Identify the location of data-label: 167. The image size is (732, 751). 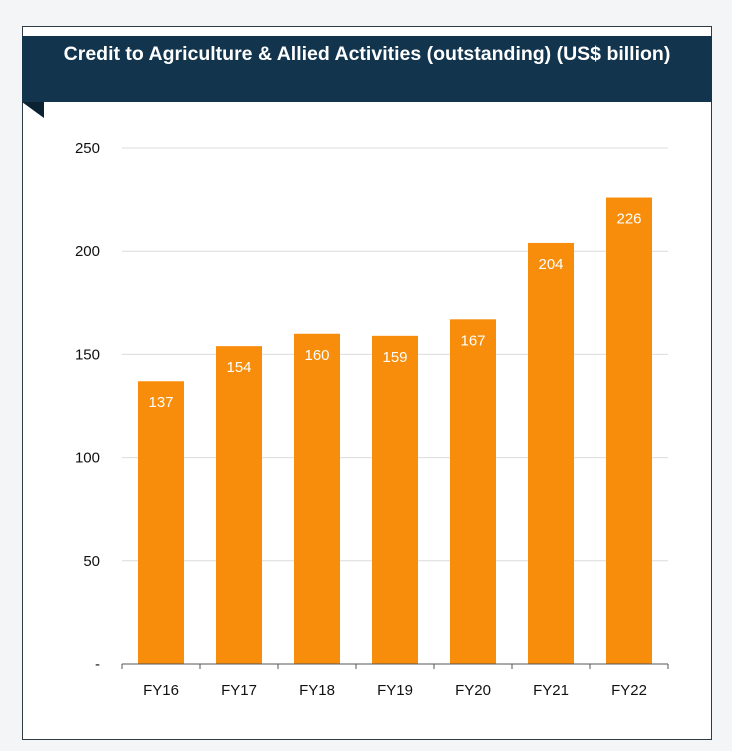
(472, 340).